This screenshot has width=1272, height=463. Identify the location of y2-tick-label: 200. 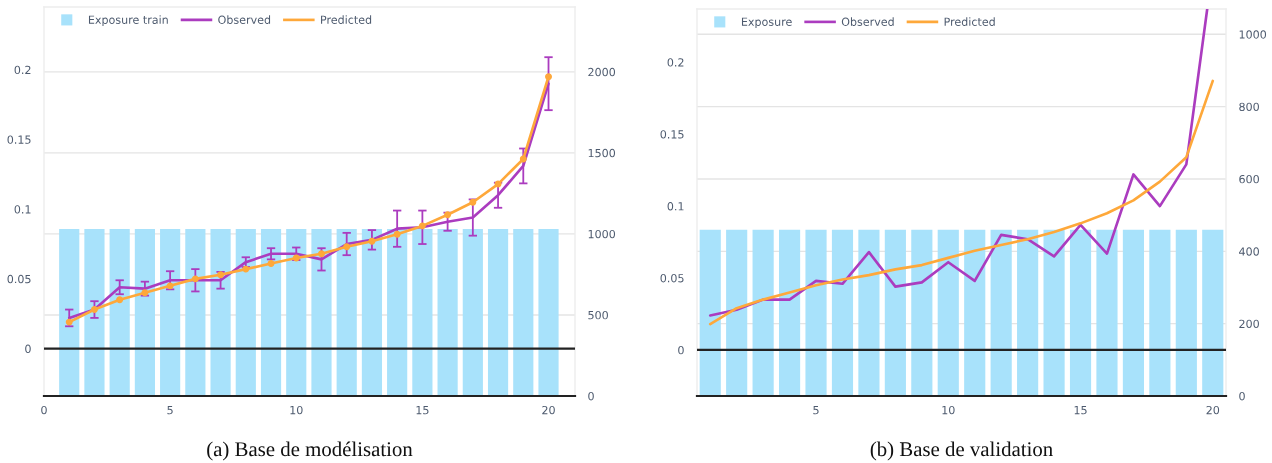
(1249, 324).